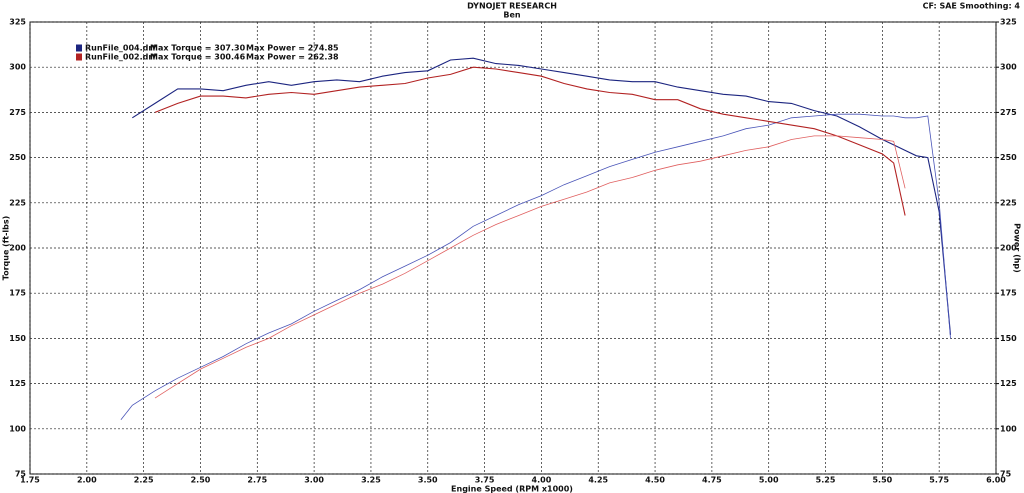 Image resolution: width=1024 pixels, height=493 pixels. What do you see at coordinates (939, 480) in the screenshot?
I see `x-tick-label: 5.75` at bounding box center [939, 480].